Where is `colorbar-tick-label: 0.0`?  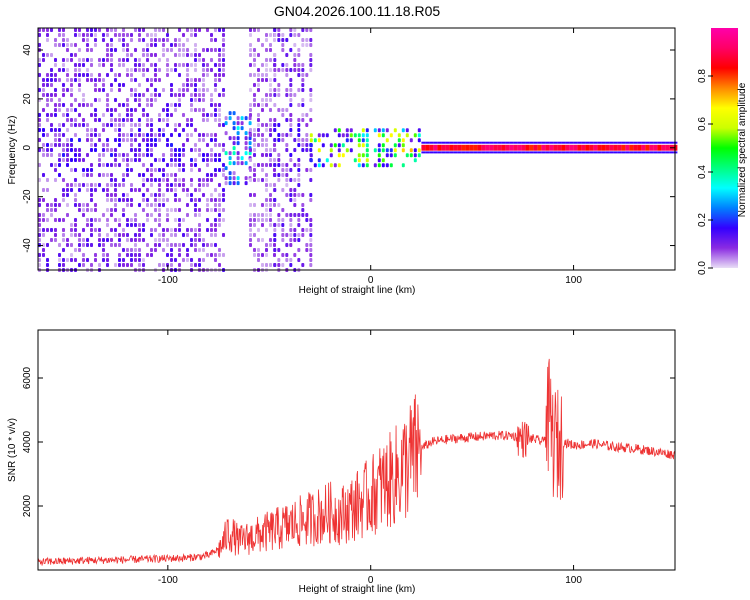
colorbar-tick-label: 0.0 is located at coordinates (702, 268).